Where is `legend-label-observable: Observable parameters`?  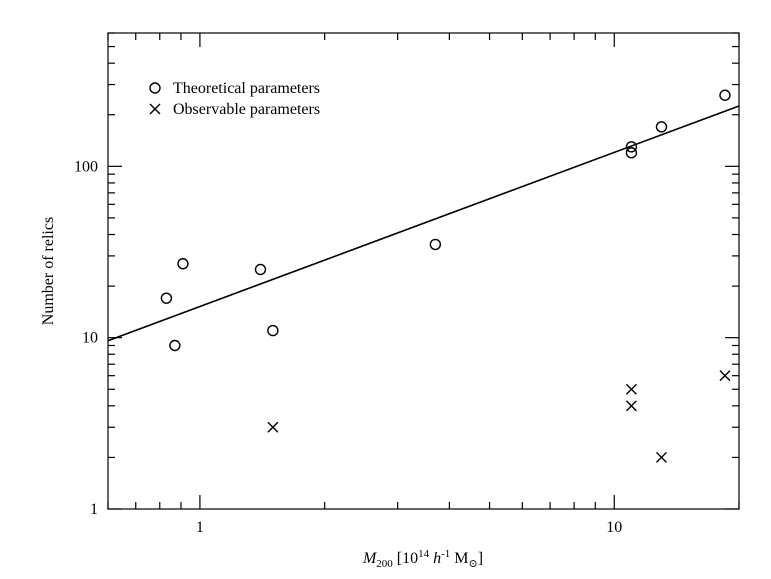 legend-label-observable: Observable parameters is located at coordinates (246, 109).